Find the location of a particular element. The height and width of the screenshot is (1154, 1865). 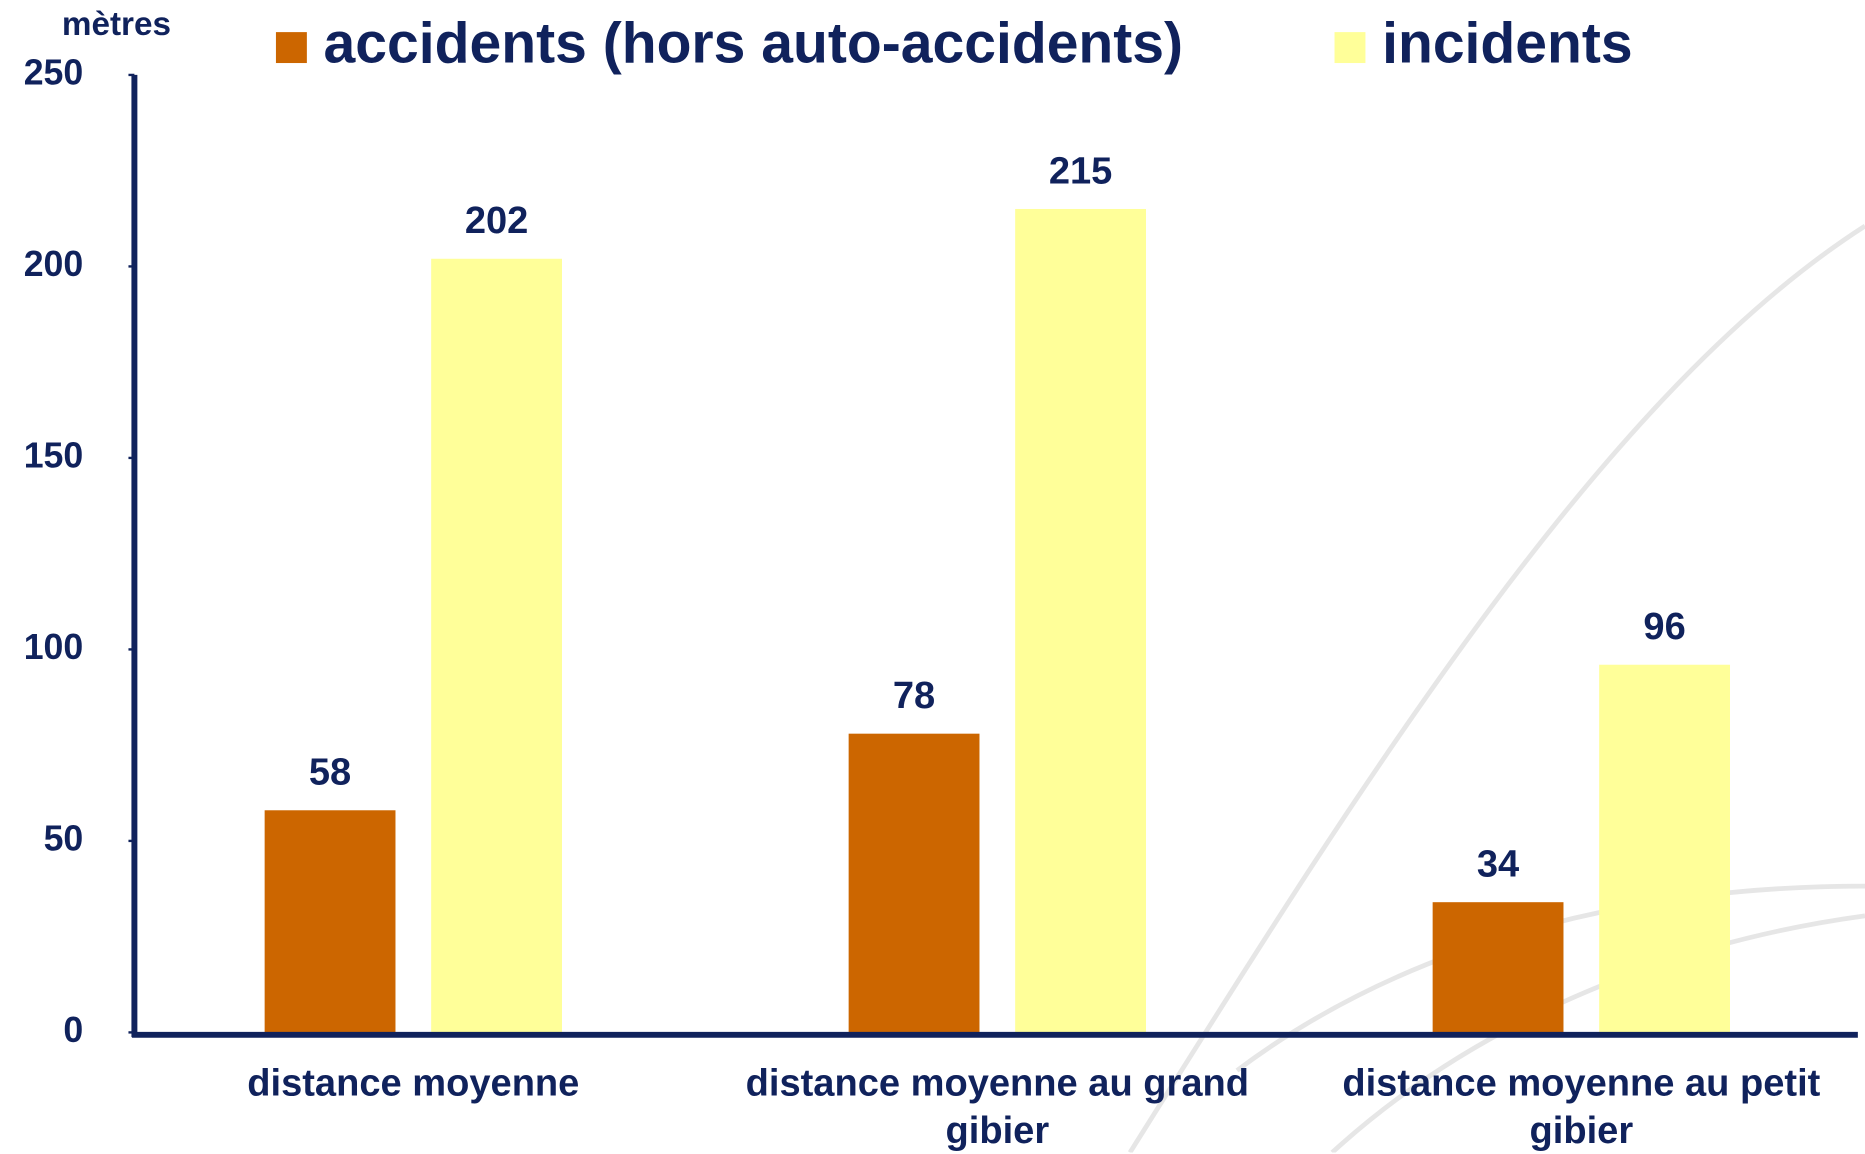

x-tick-label: distance moyenne is located at coordinates (413, 1082).